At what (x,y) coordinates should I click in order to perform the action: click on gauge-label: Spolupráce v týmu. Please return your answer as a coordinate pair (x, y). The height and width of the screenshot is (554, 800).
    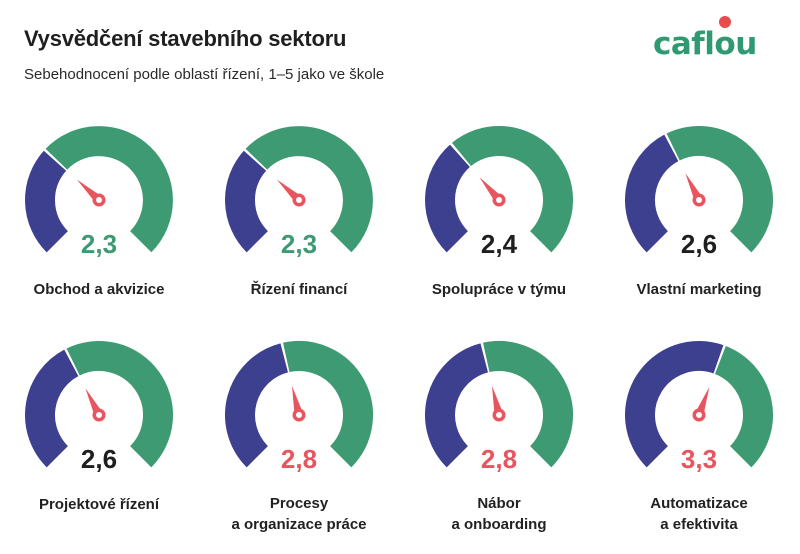
    Looking at the image, I should click on (499, 289).